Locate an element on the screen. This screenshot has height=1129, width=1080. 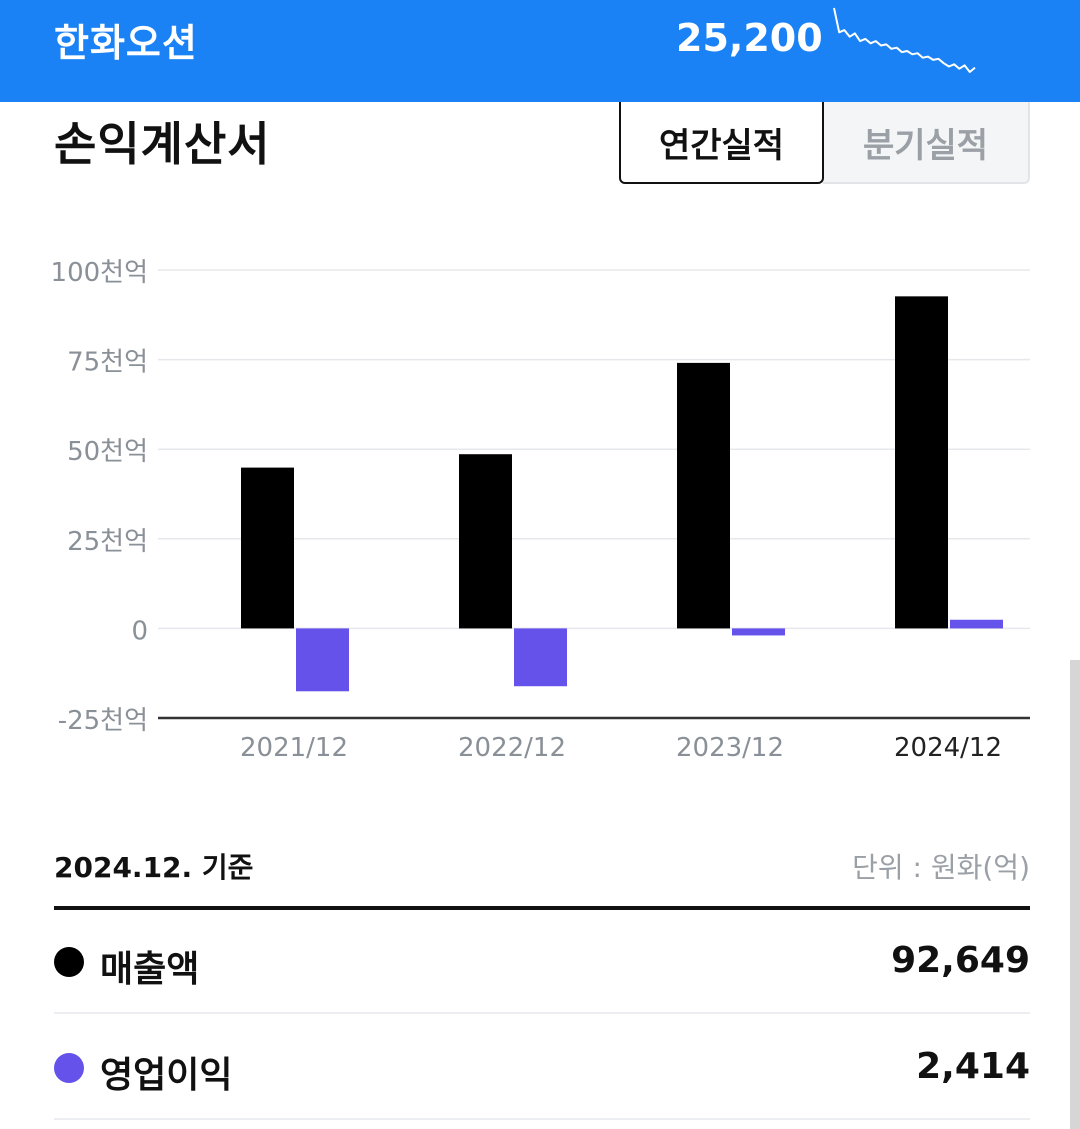
tab-quarterly: 분기실적 is located at coordinates (926, 143).